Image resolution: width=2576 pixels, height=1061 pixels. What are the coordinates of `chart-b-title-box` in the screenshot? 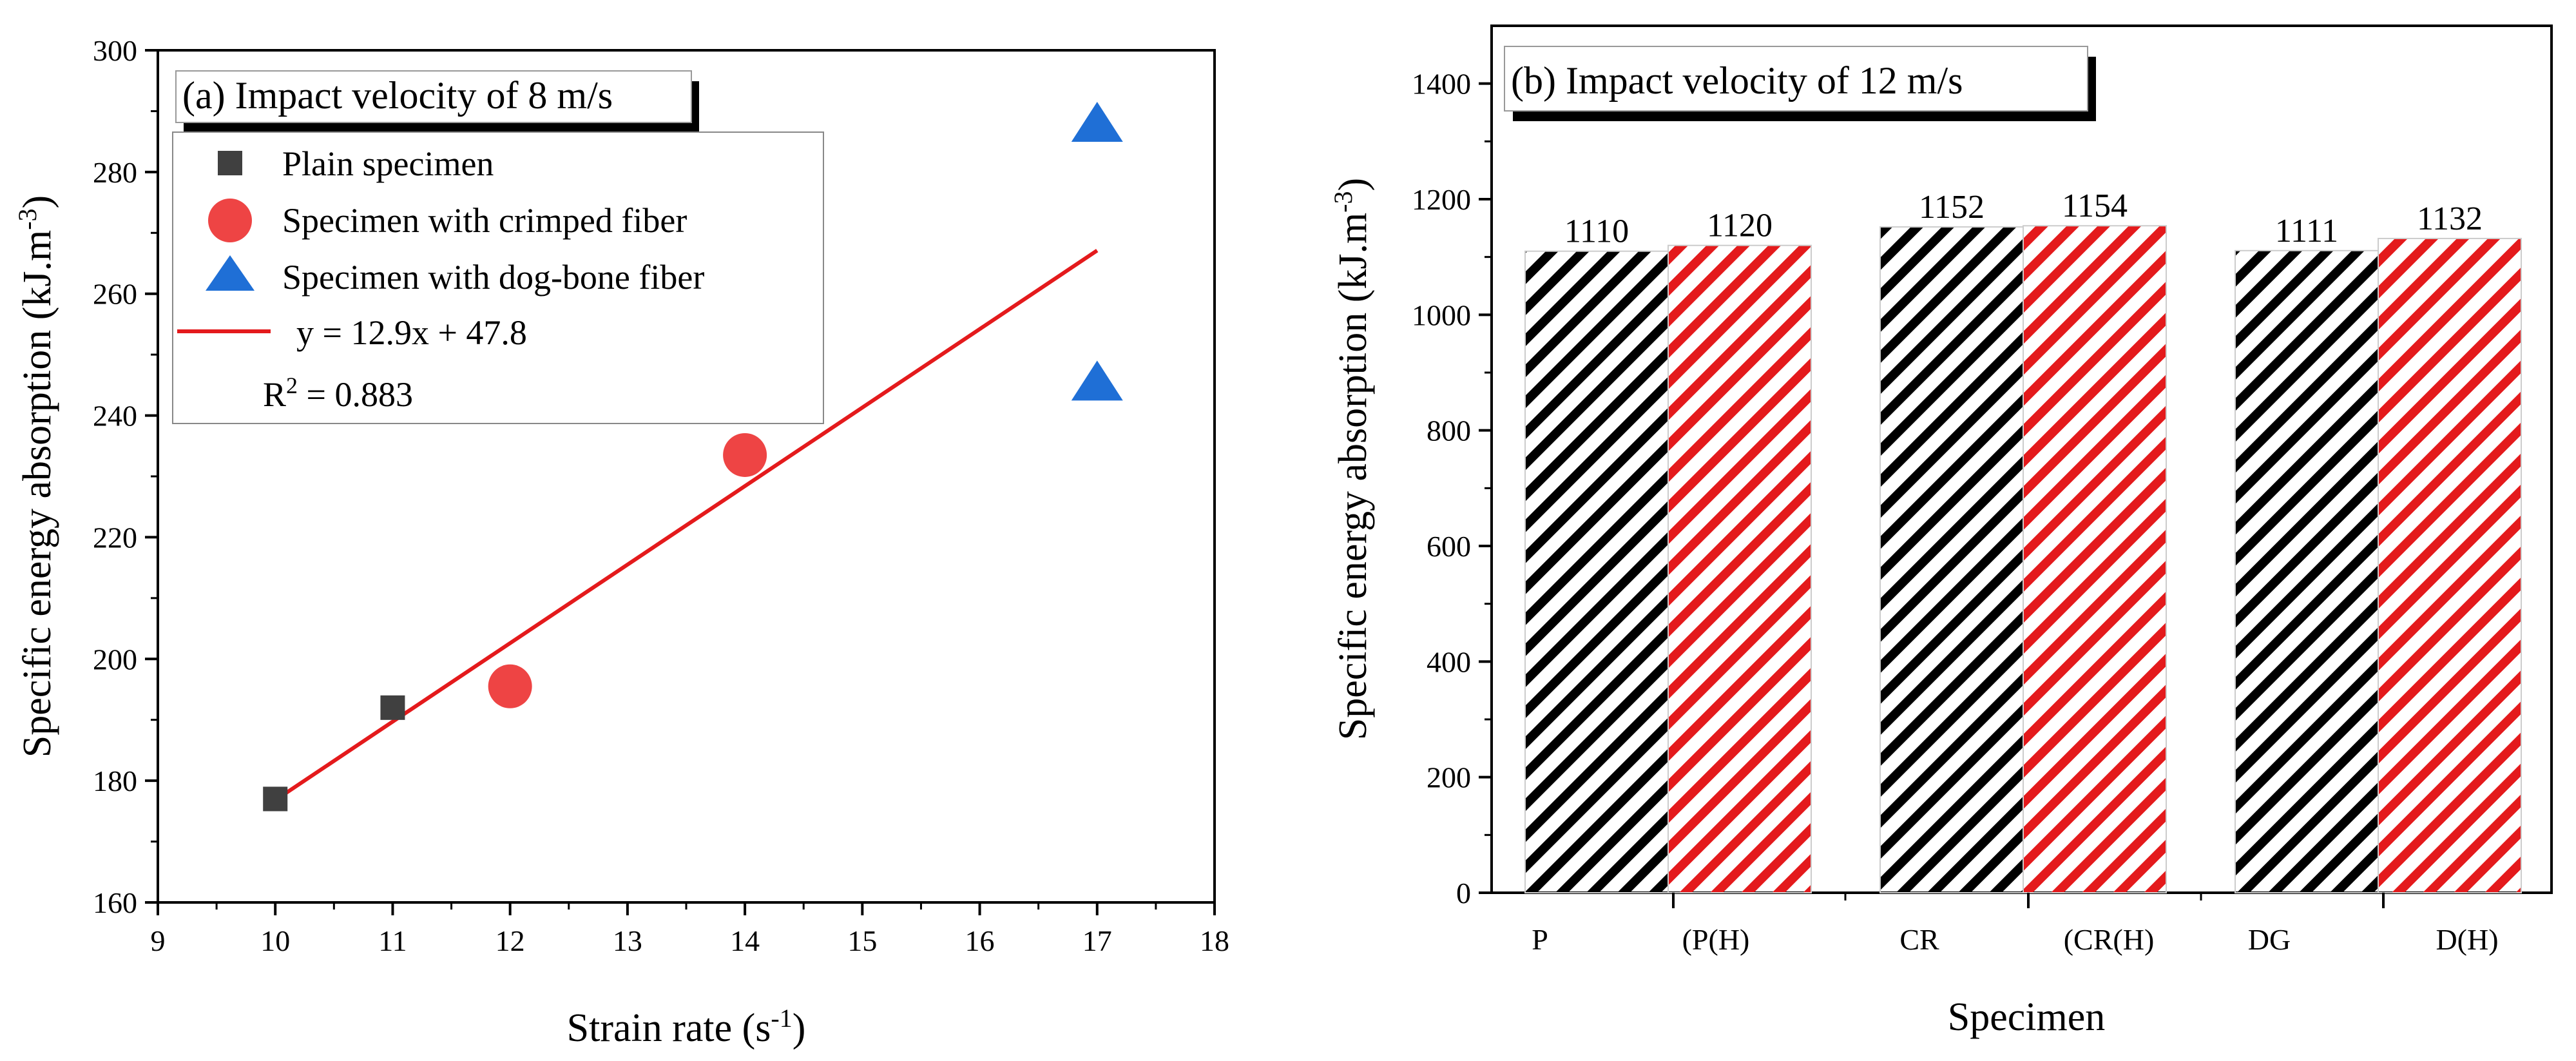 It's located at (1796, 79).